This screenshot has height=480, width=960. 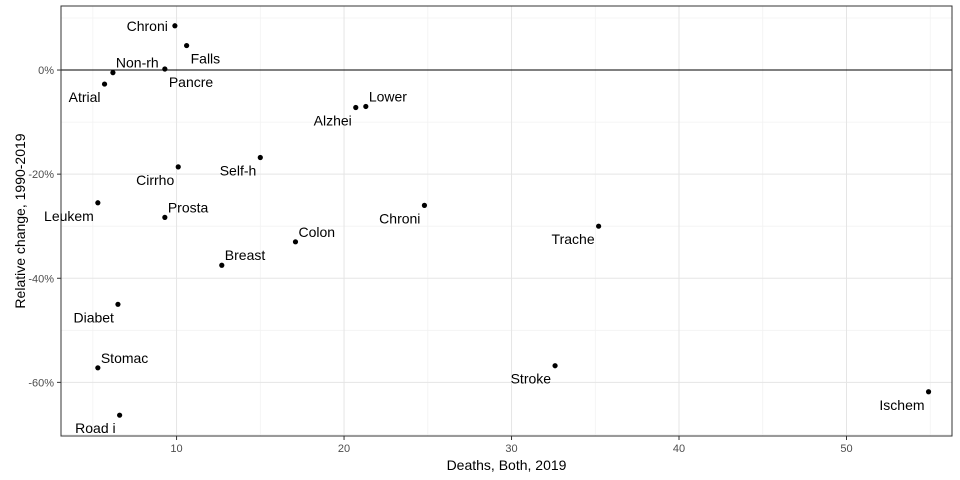 What do you see at coordinates (238, 170) in the screenshot?
I see `point-label: Self-h` at bounding box center [238, 170].